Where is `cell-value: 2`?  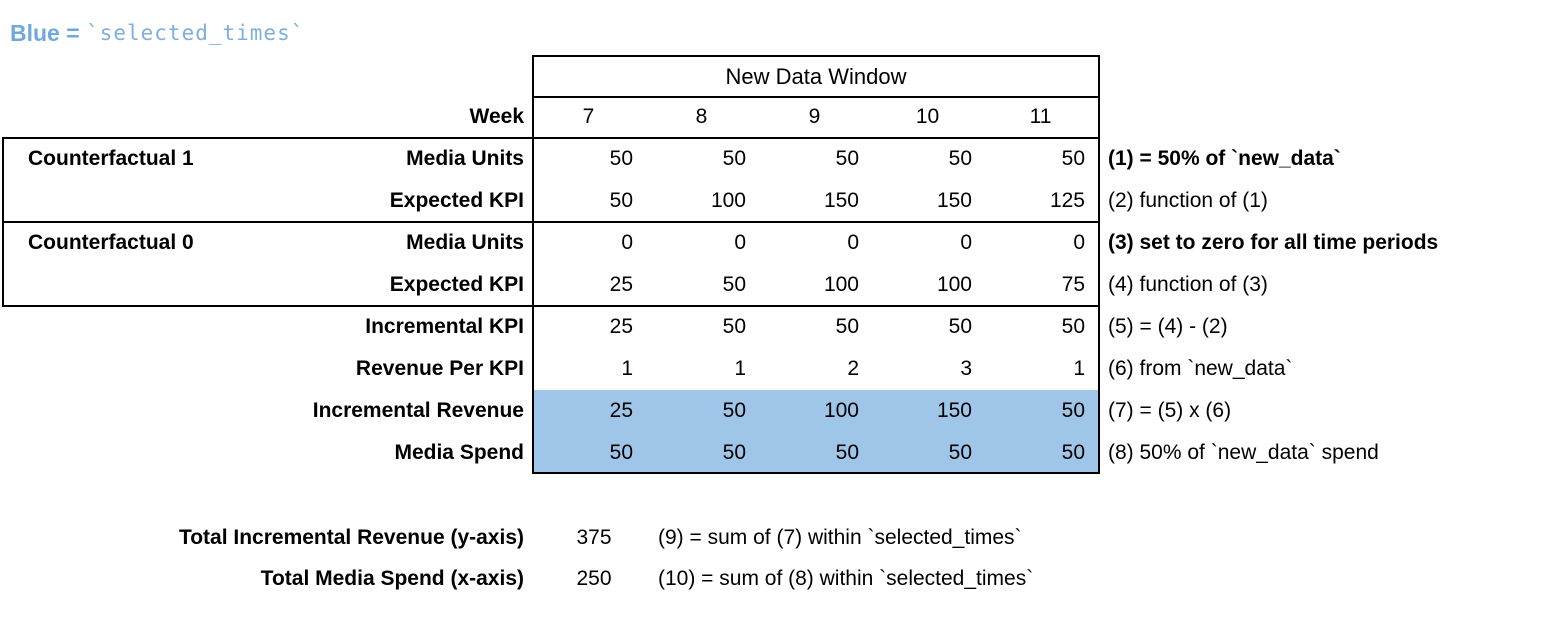
cell-value: 2 is located at coordinates (853, 368).